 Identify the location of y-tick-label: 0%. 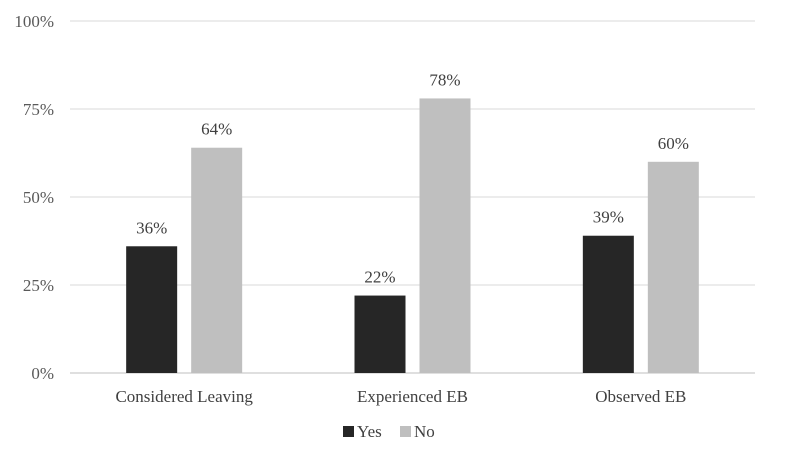
(42, 373).